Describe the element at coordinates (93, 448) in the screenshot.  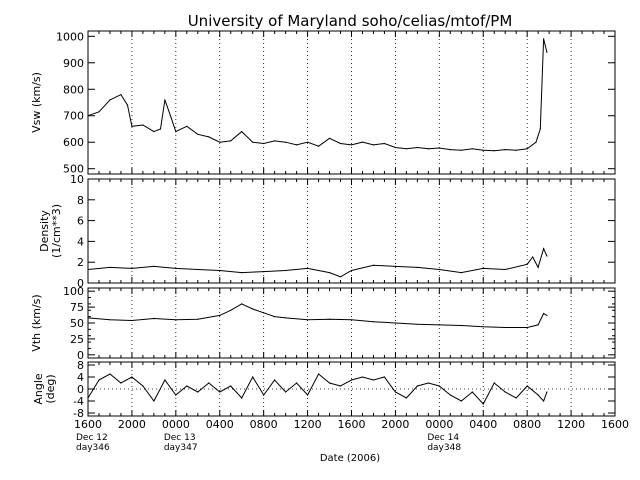
I see `doy-label: day346` at that location.